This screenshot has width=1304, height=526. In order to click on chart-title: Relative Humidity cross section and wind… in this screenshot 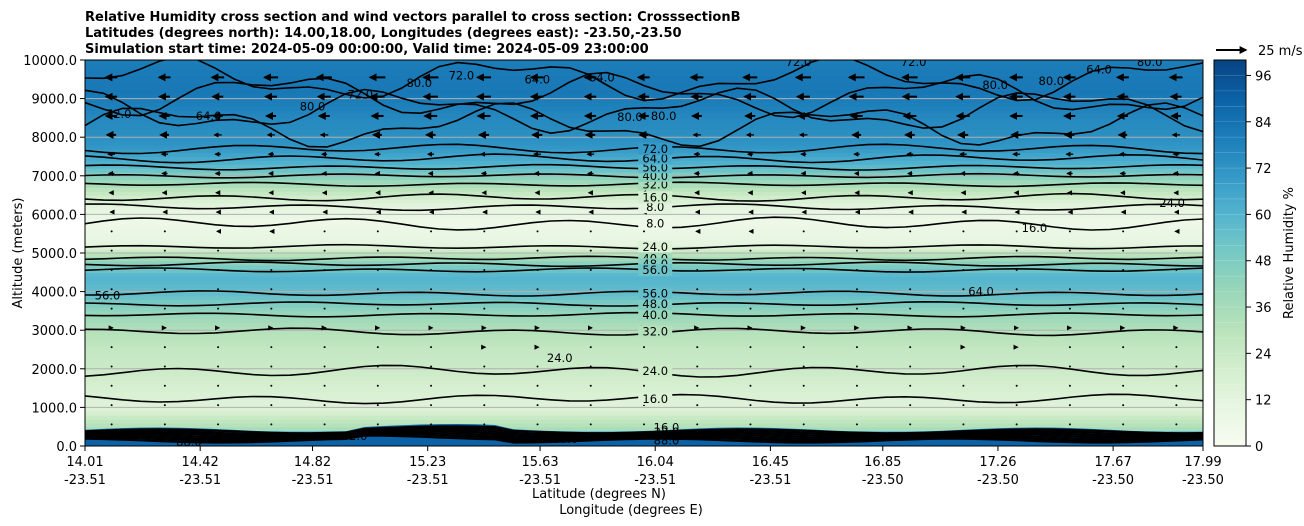, I will do `click(413, 33)`.